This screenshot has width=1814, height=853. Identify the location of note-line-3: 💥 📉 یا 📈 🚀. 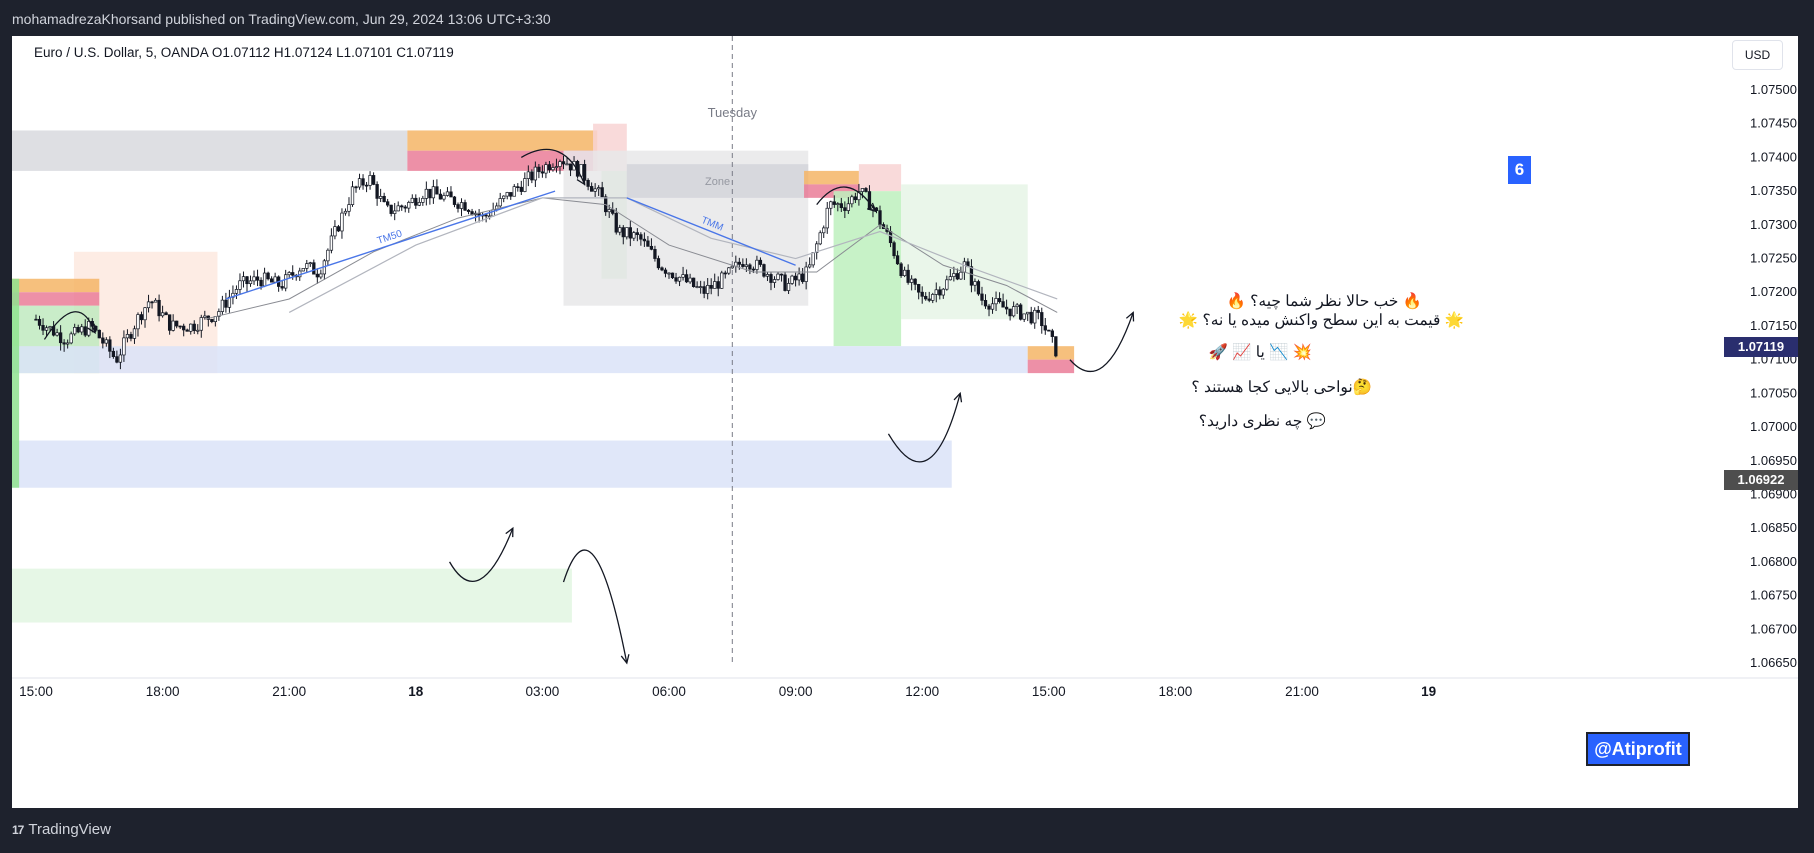
(1260, 352).